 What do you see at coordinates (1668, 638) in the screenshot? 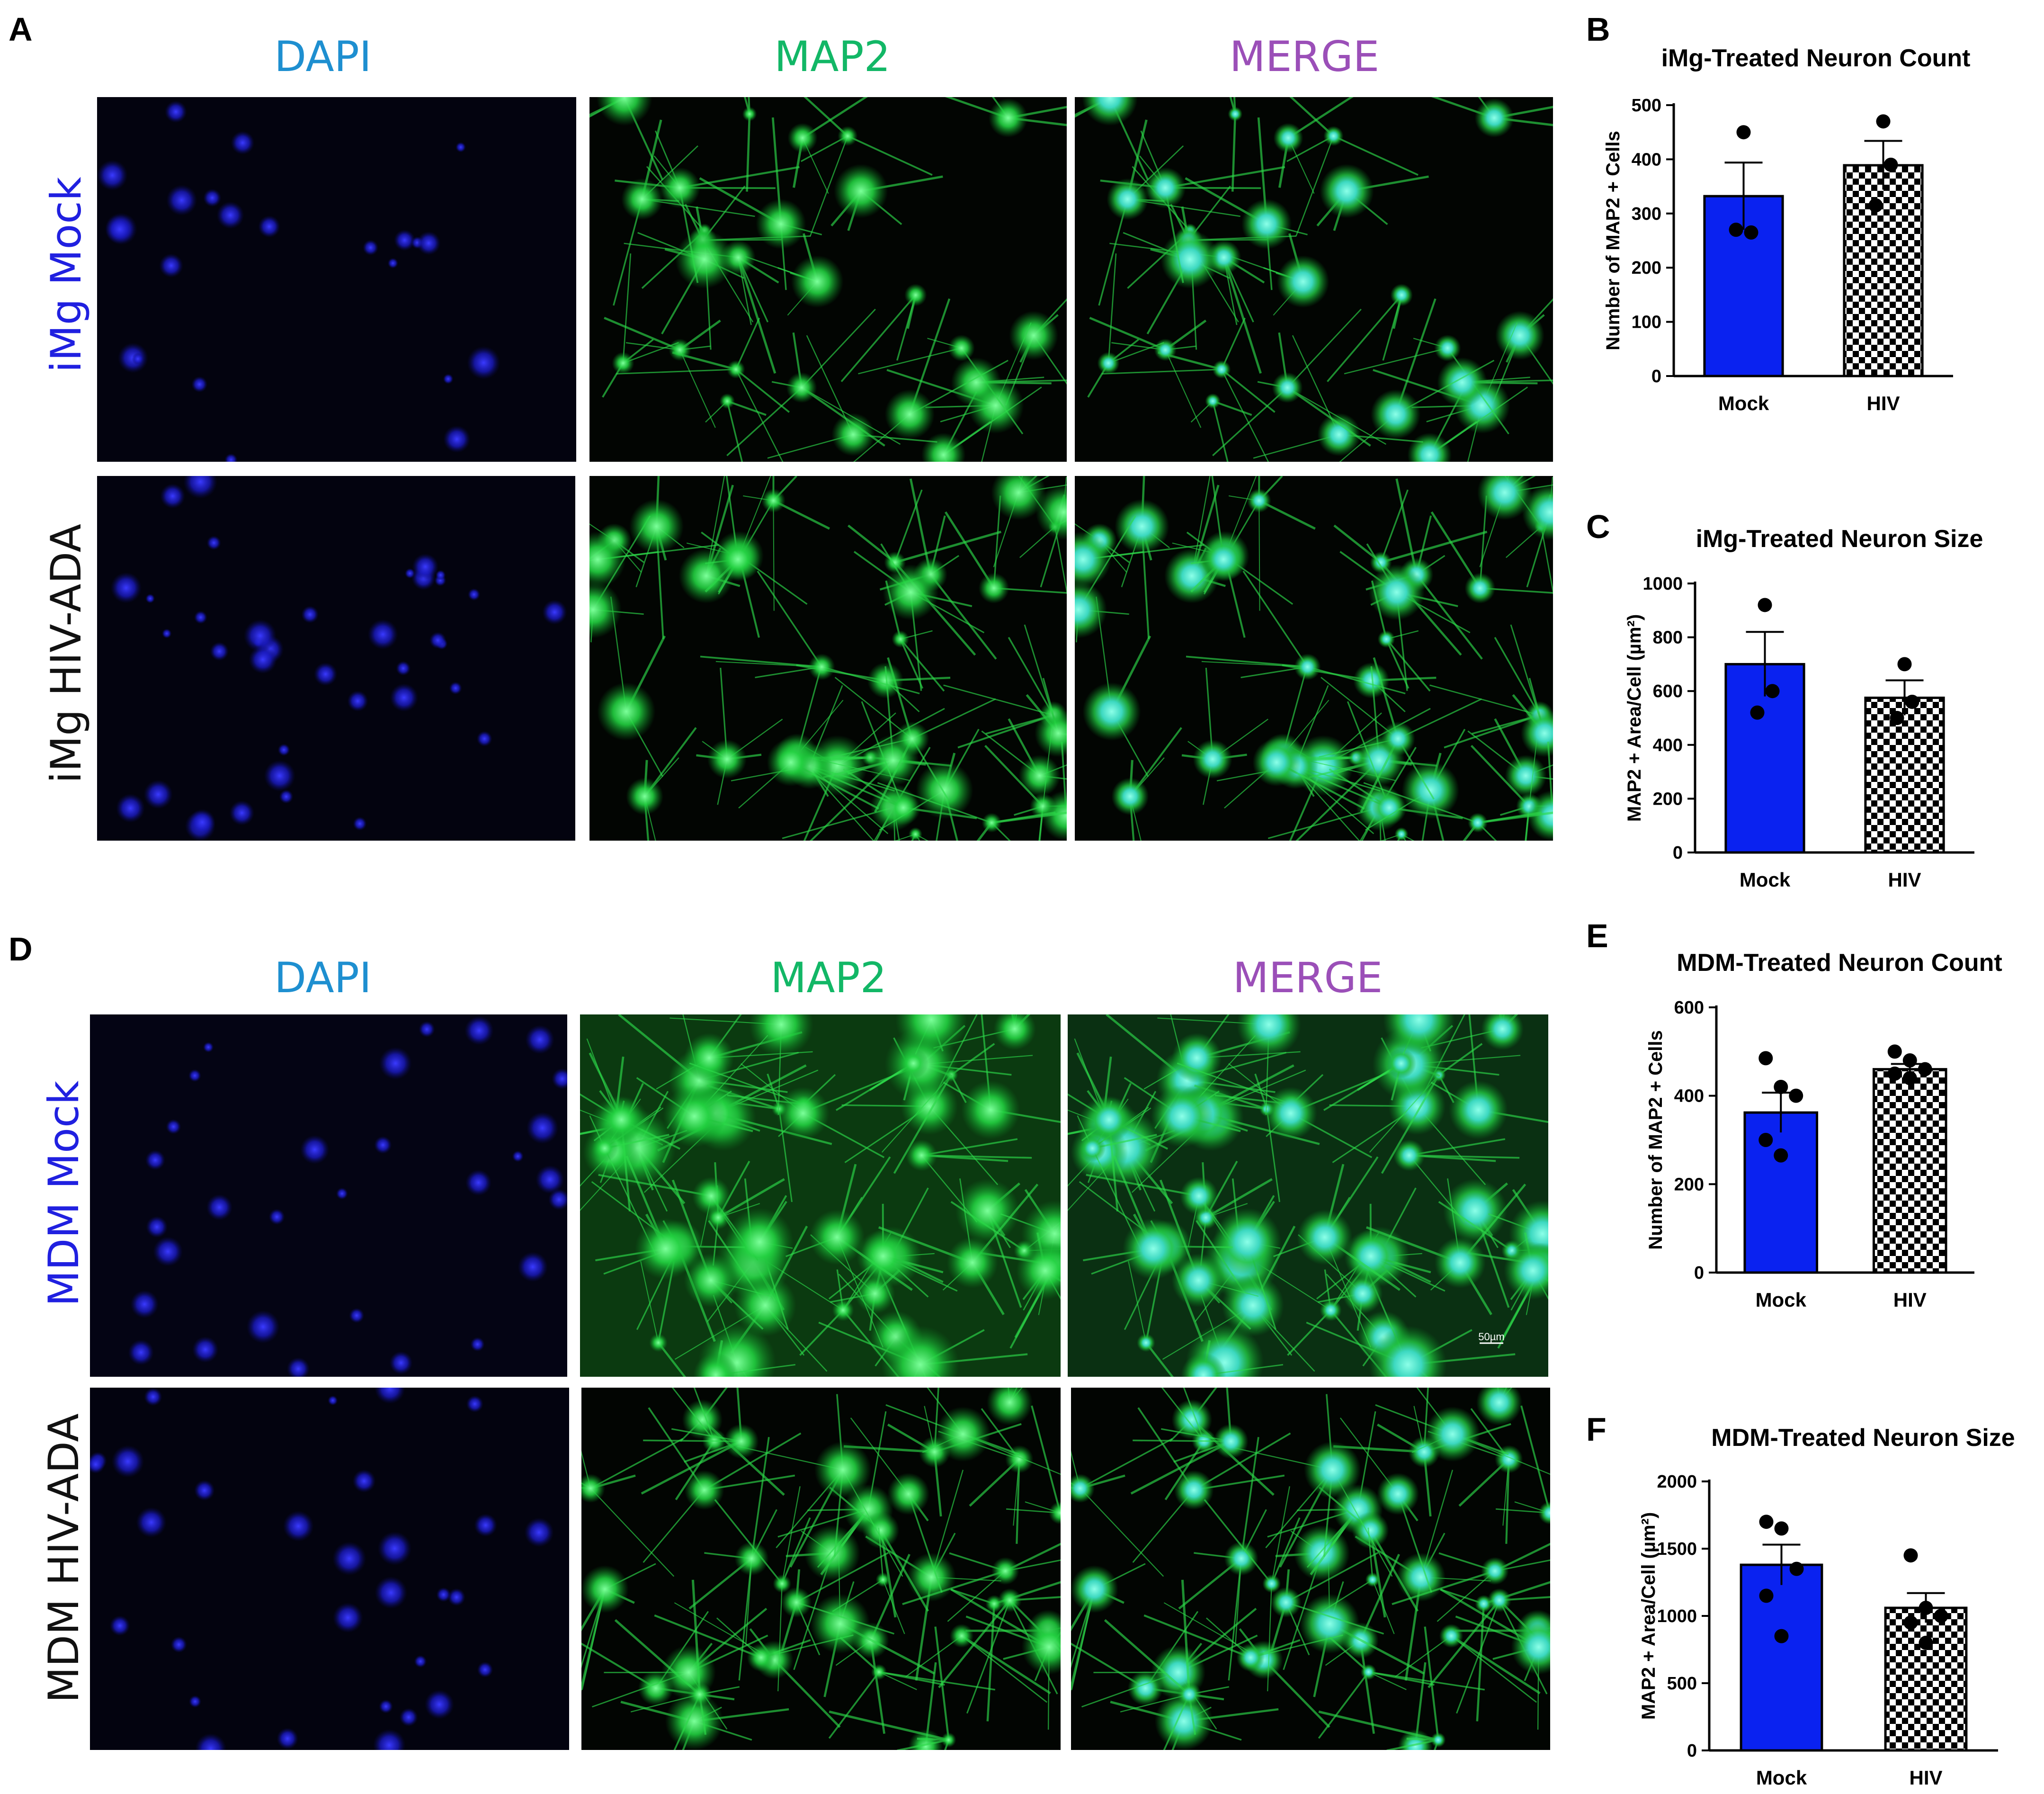
I see `y-tick-label: 800` at bounding box center [1668, 638].